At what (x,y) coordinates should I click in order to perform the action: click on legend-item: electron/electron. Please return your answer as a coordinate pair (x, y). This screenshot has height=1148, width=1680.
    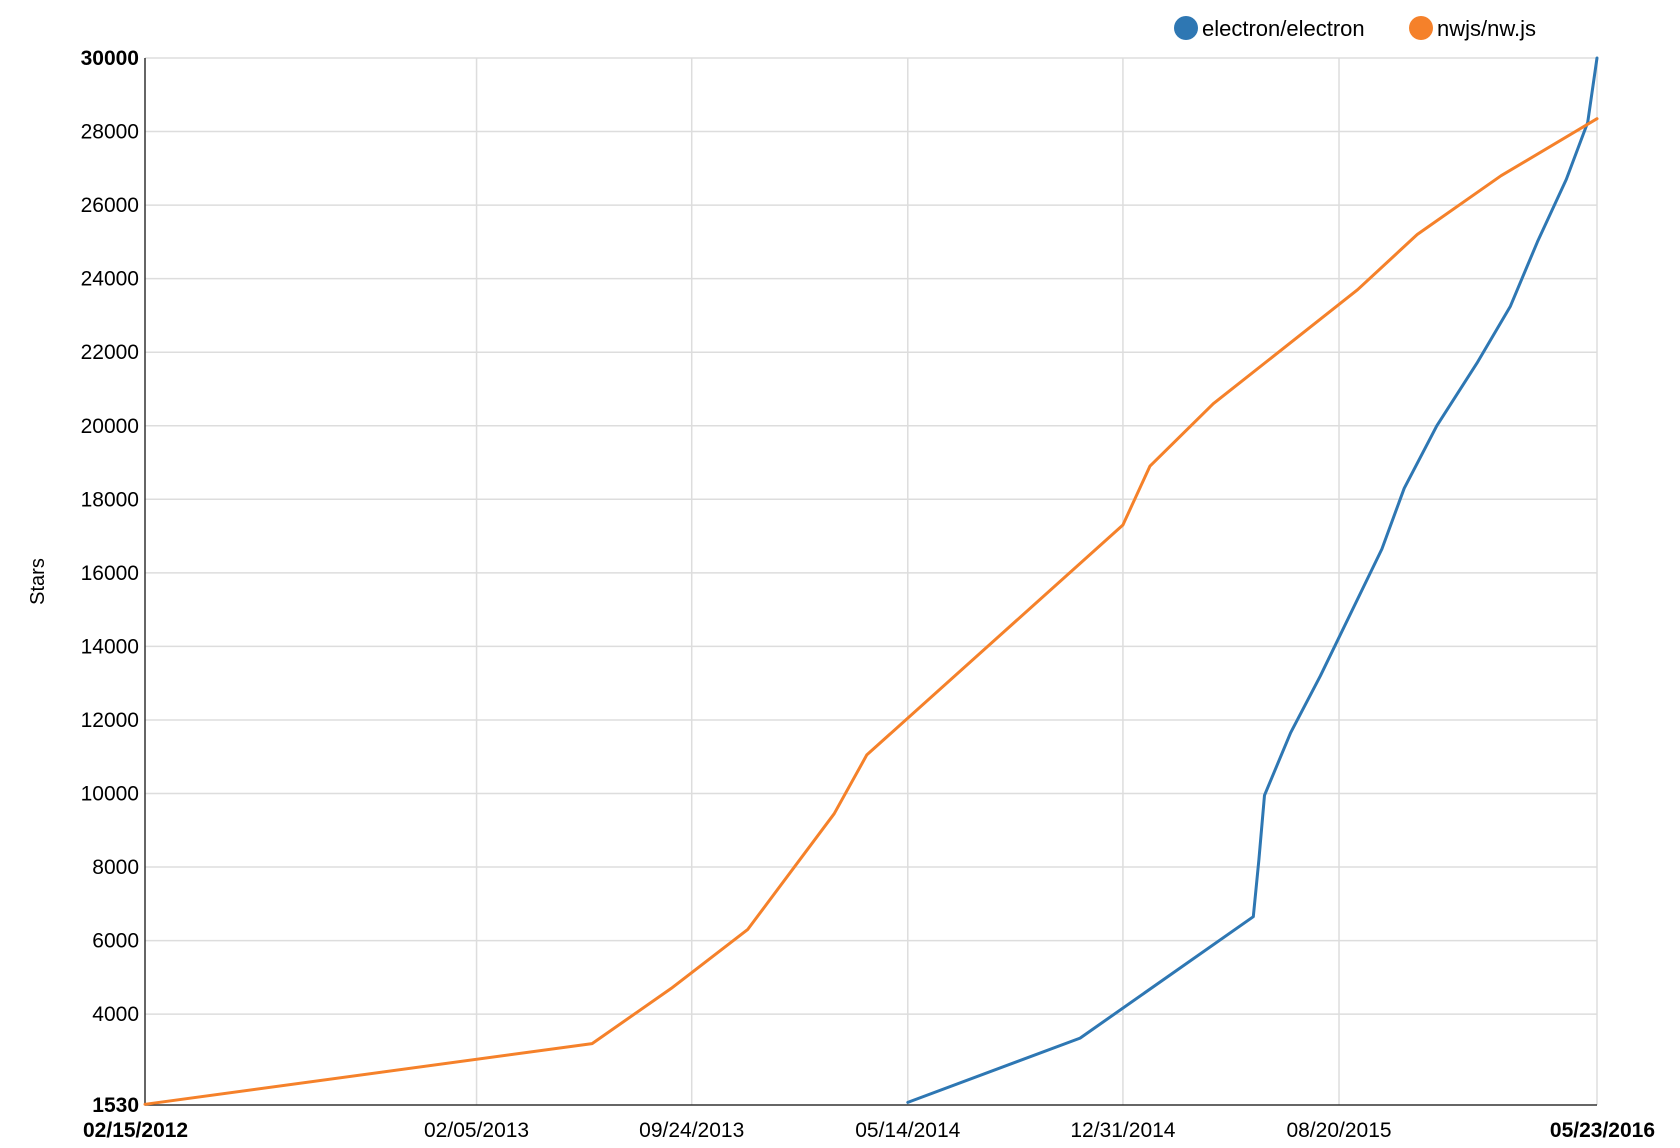
    Looking at the image, I should click on (1269, 28).